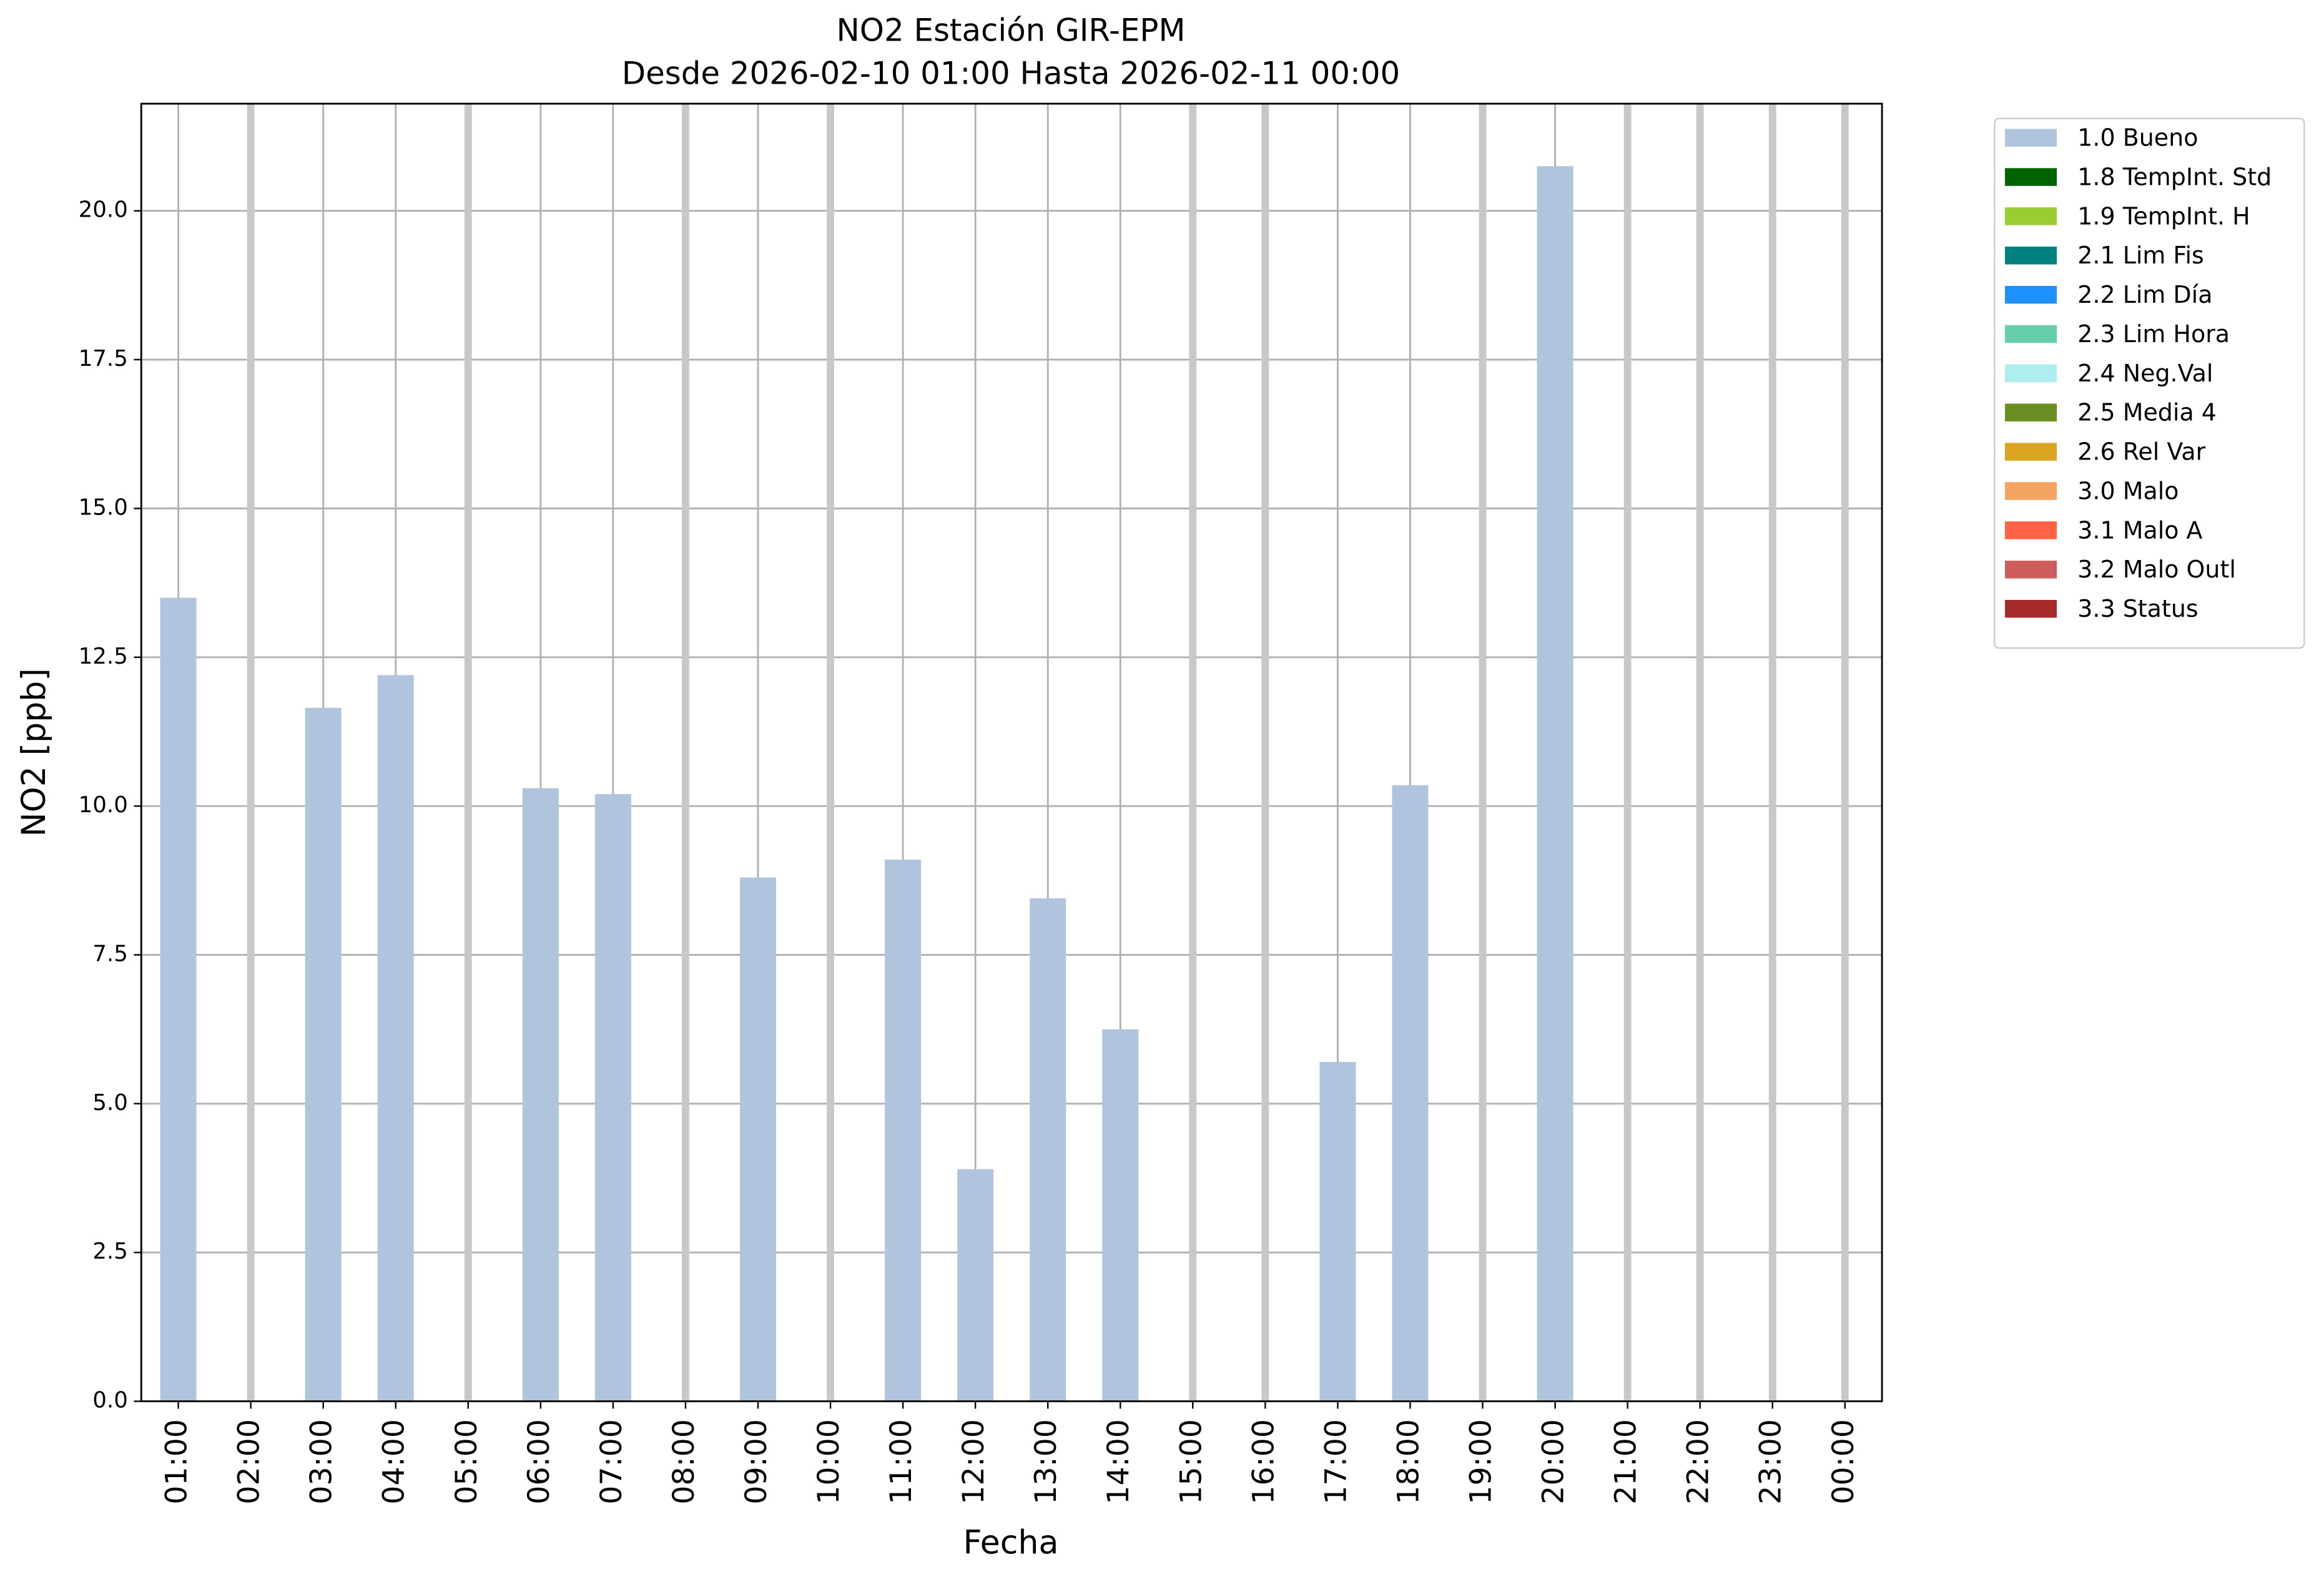 Image resolution: width=2324 pixels, height=1582 pixels. Describe the element at coordinates (2141, 452) in the screenshot. I see `legend-label: 2.6 Rel Var` at that location.